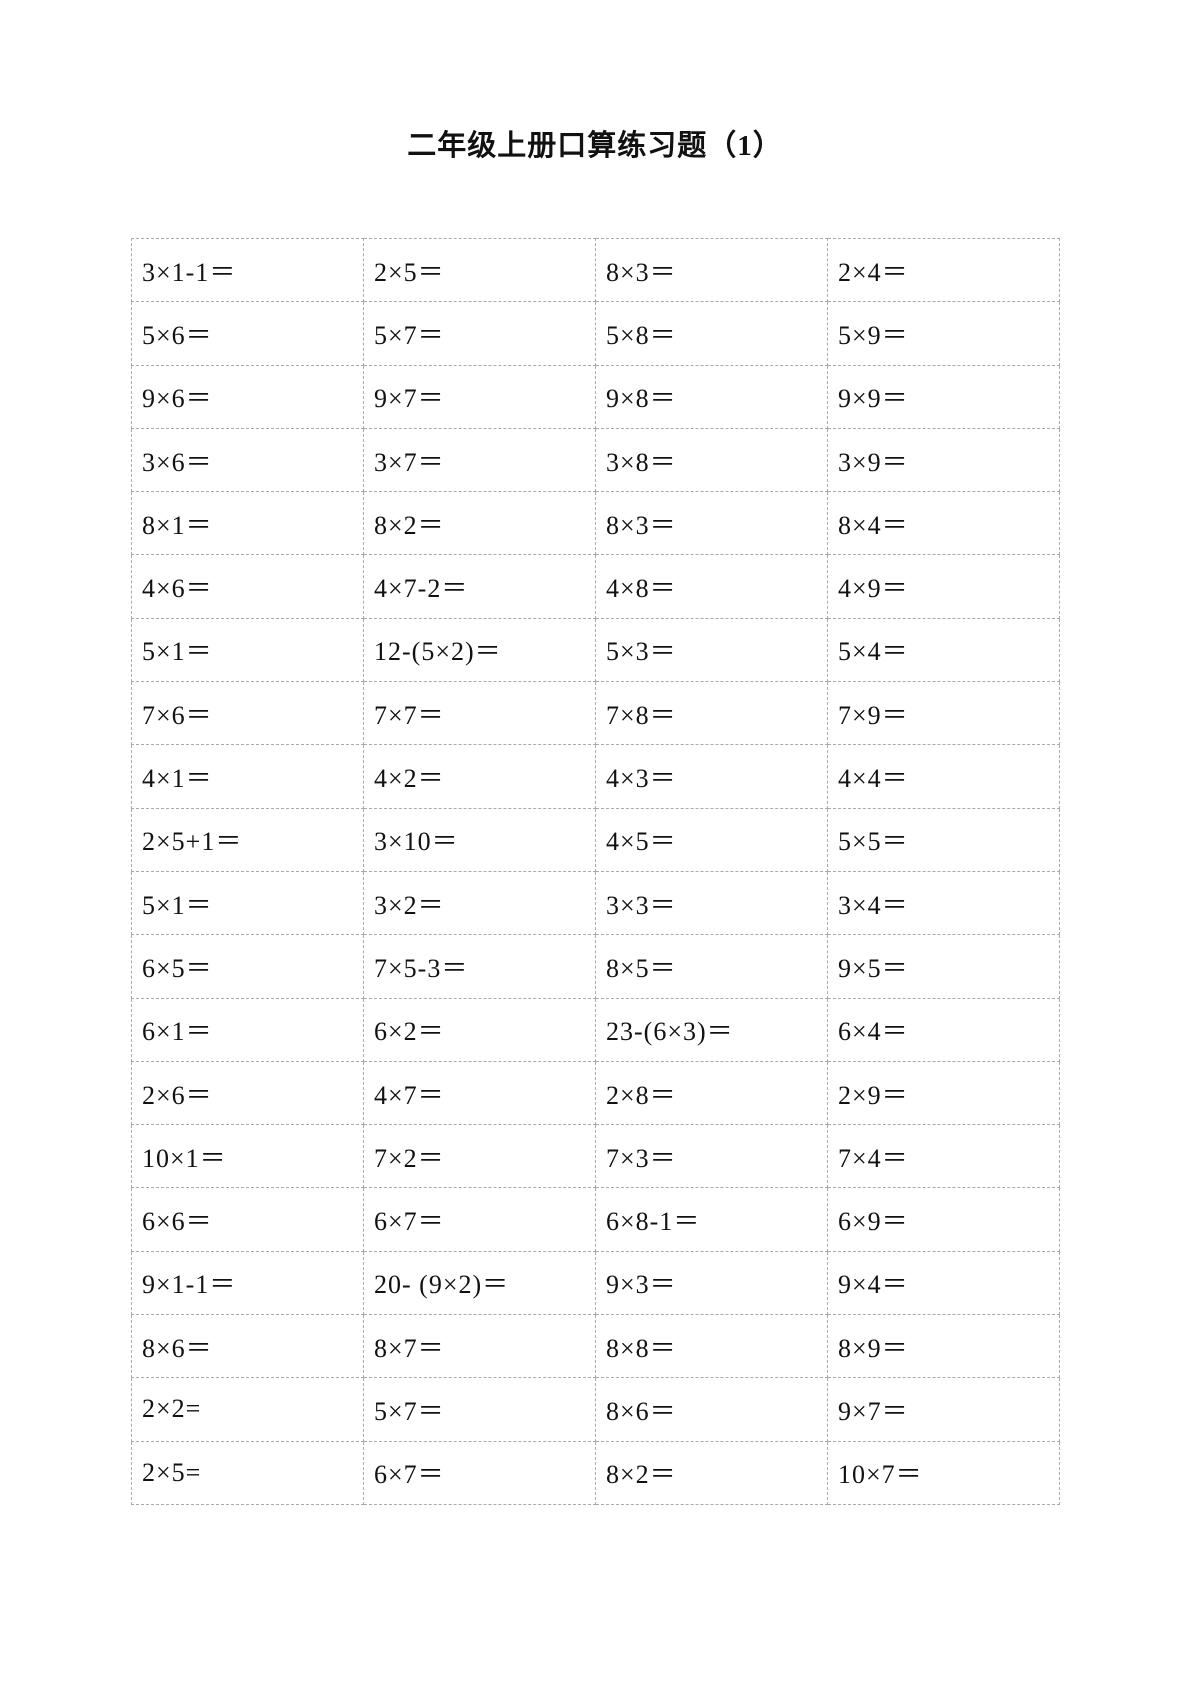  I want to click on exercise-cell: 2×8＝, so click(711, 1093).